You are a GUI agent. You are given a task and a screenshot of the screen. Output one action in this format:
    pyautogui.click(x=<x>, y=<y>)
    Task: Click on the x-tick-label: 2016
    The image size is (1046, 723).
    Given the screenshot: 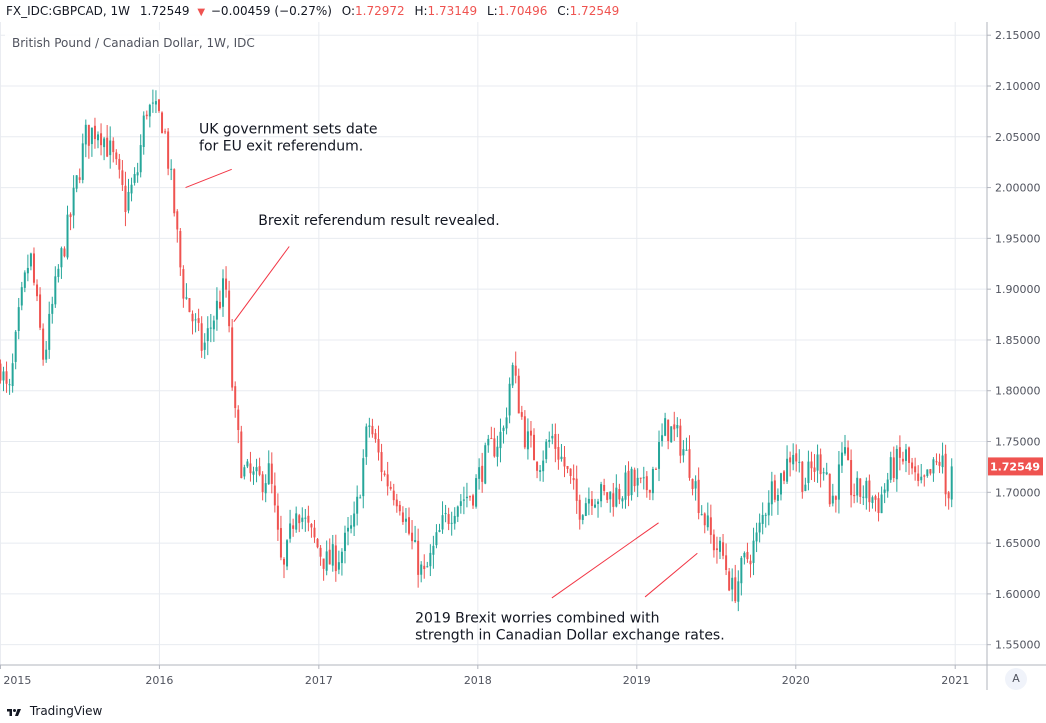 What is the action you would take?
    pyautogui.click(x=159, y=680)
    